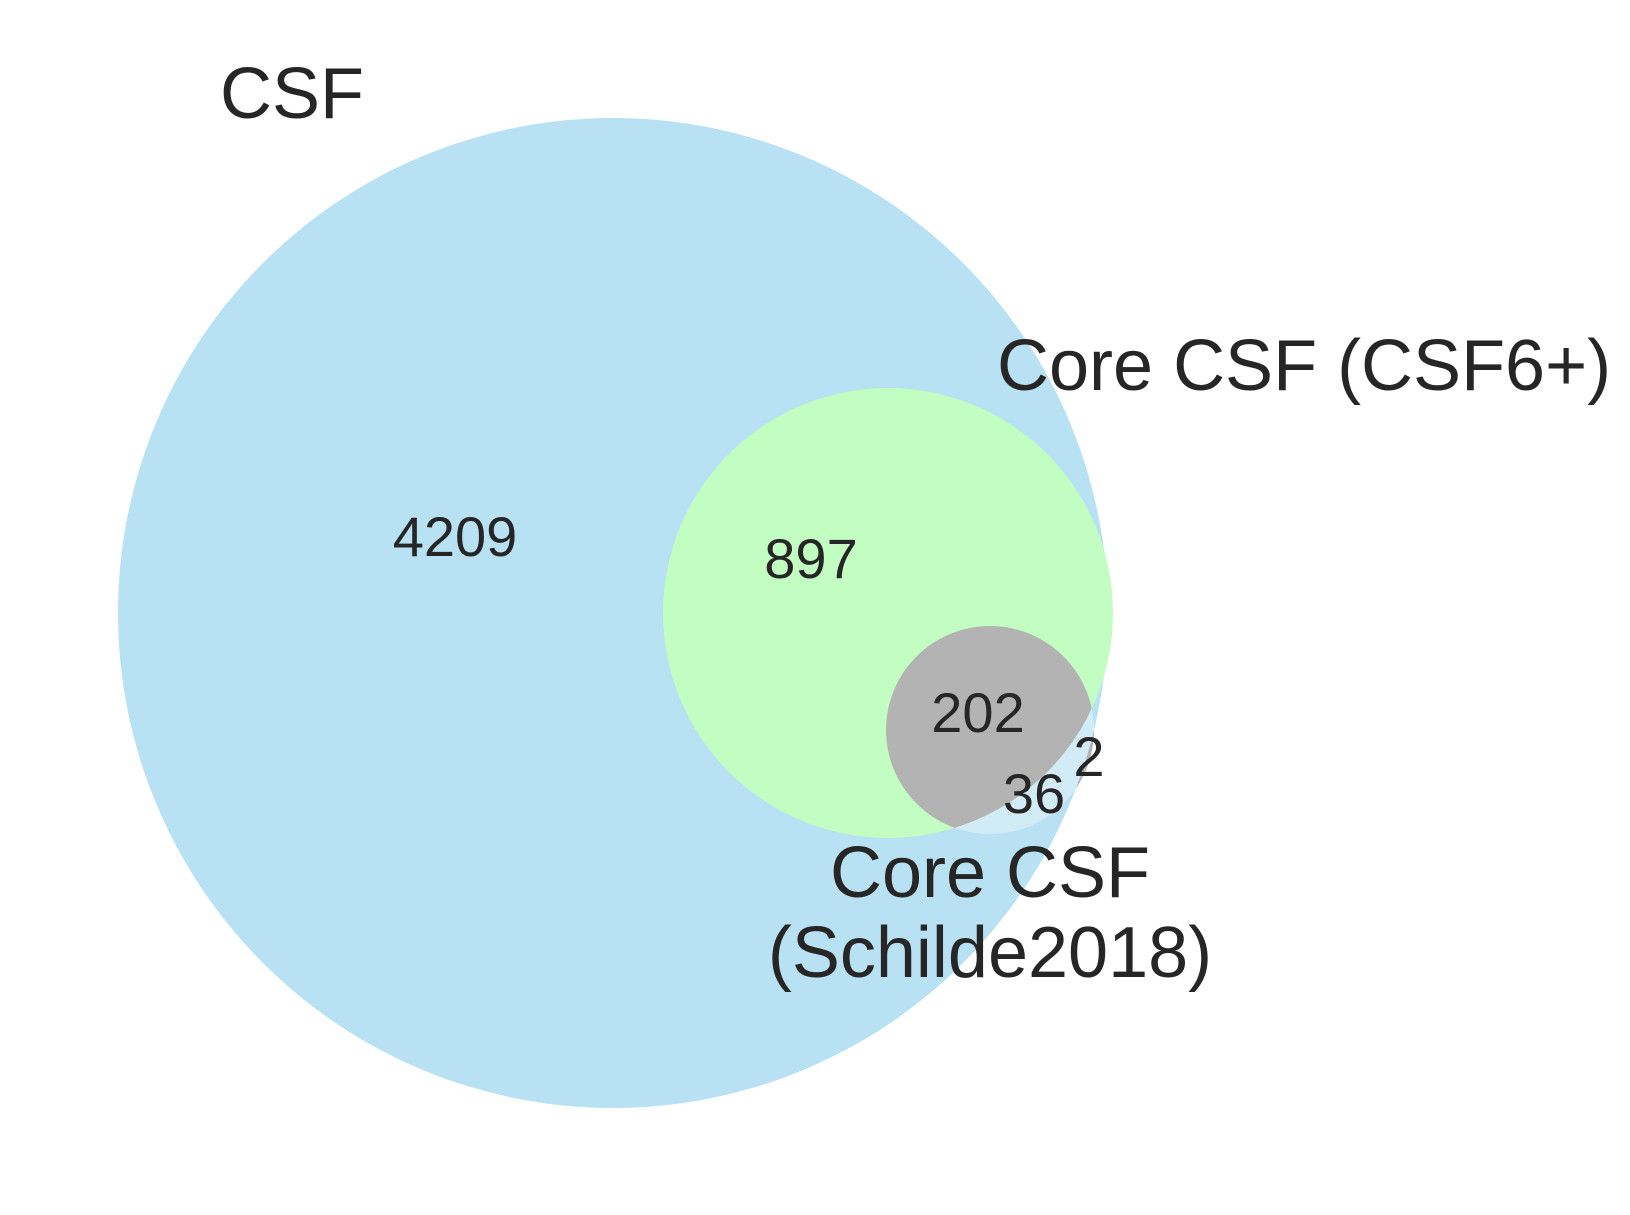 The width and height of the screenshot is (1630, 1215). I want to click on set-label-schilde-line2: (Schilde2018), so click(990, 953).